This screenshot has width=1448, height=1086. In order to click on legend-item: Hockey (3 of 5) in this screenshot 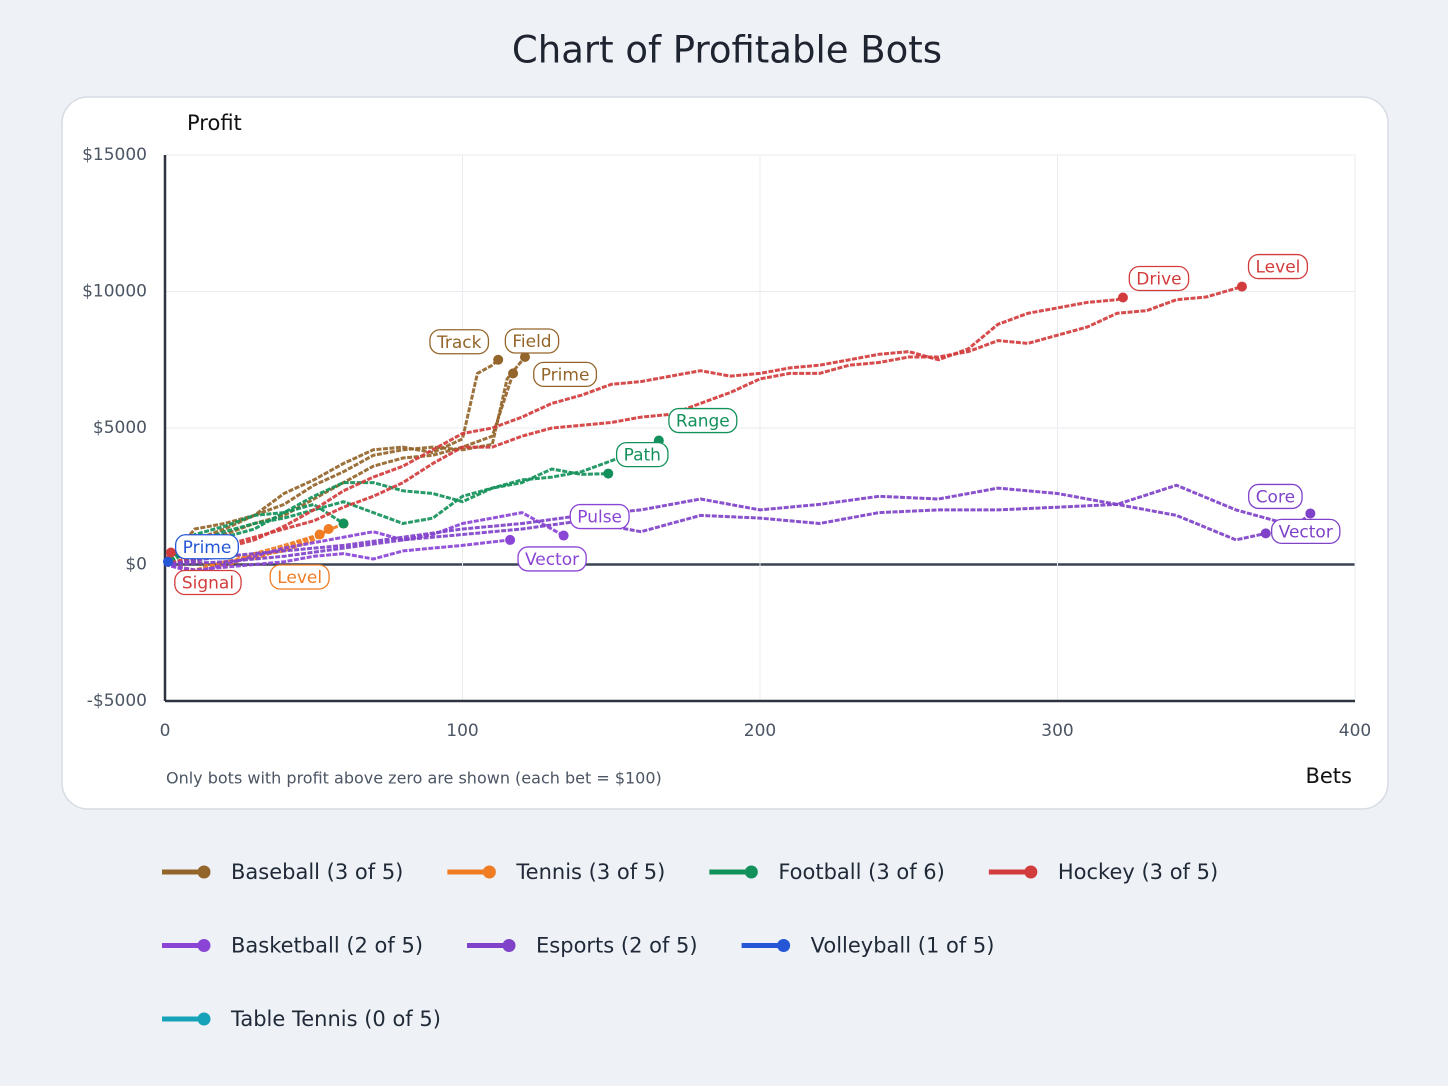, I will do `click(1103, 872)`.